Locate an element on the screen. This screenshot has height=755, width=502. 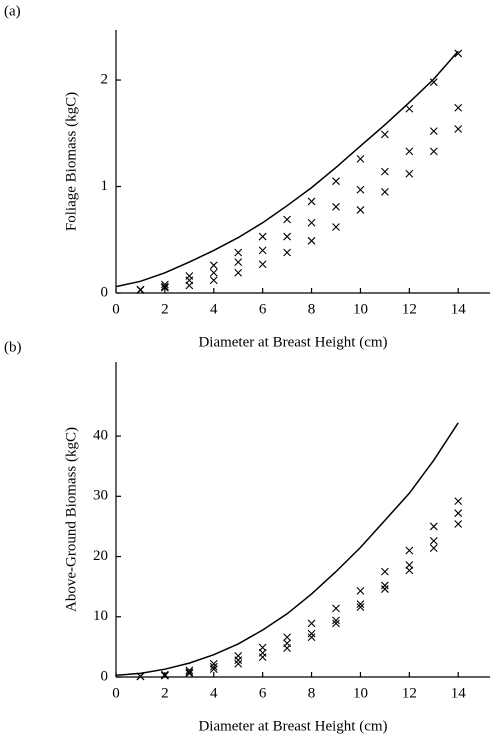
panel-label: (a) is located at coordinates (12, 11).